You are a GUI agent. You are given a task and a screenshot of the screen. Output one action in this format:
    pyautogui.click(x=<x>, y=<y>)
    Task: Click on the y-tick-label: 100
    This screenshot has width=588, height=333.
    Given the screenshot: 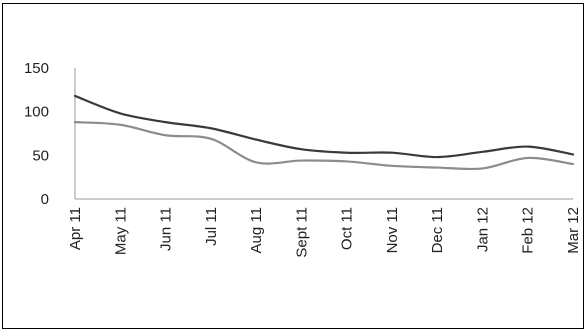 What is the action you would take?
    pyautogui.click(x=36, y=112)
    